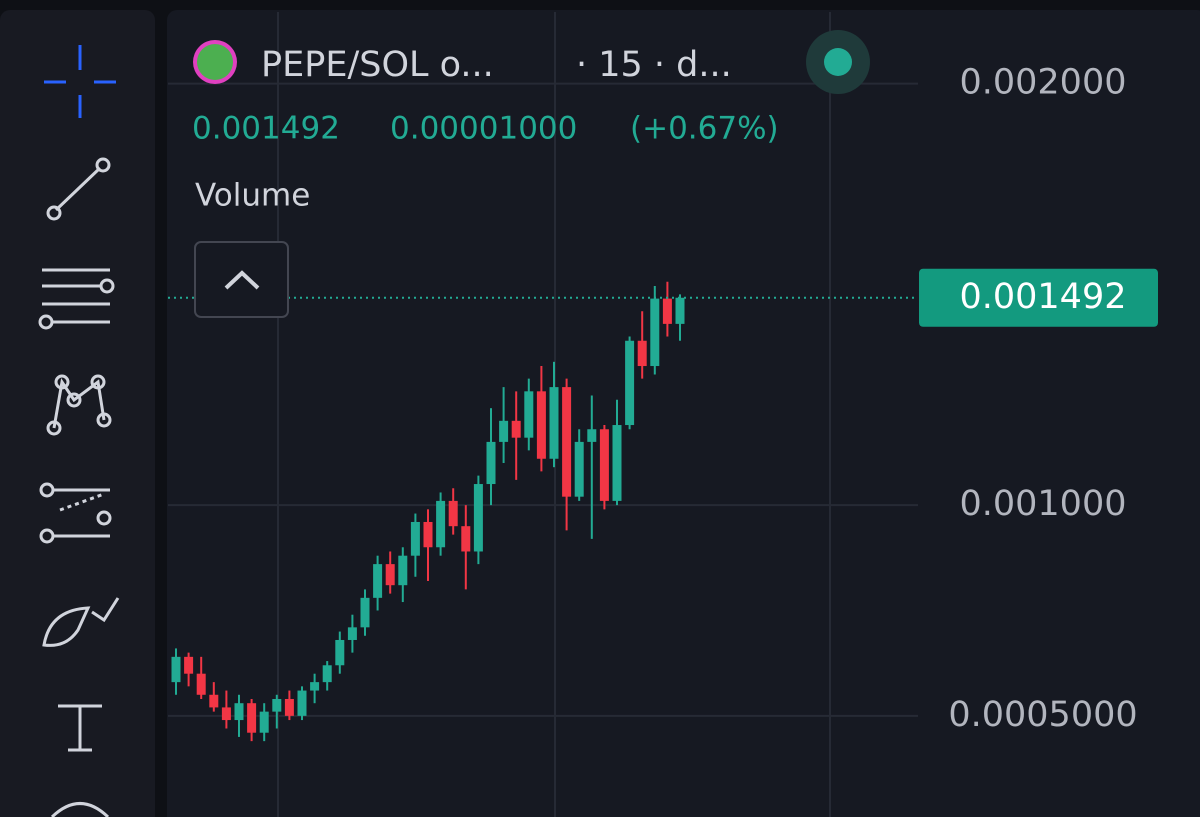 The width and height of the screenshot is (1200, 817). What do you see at coordinates (79, 405) in the screenshot?
I see `pattern-tool` at bounding box center [79, 405].